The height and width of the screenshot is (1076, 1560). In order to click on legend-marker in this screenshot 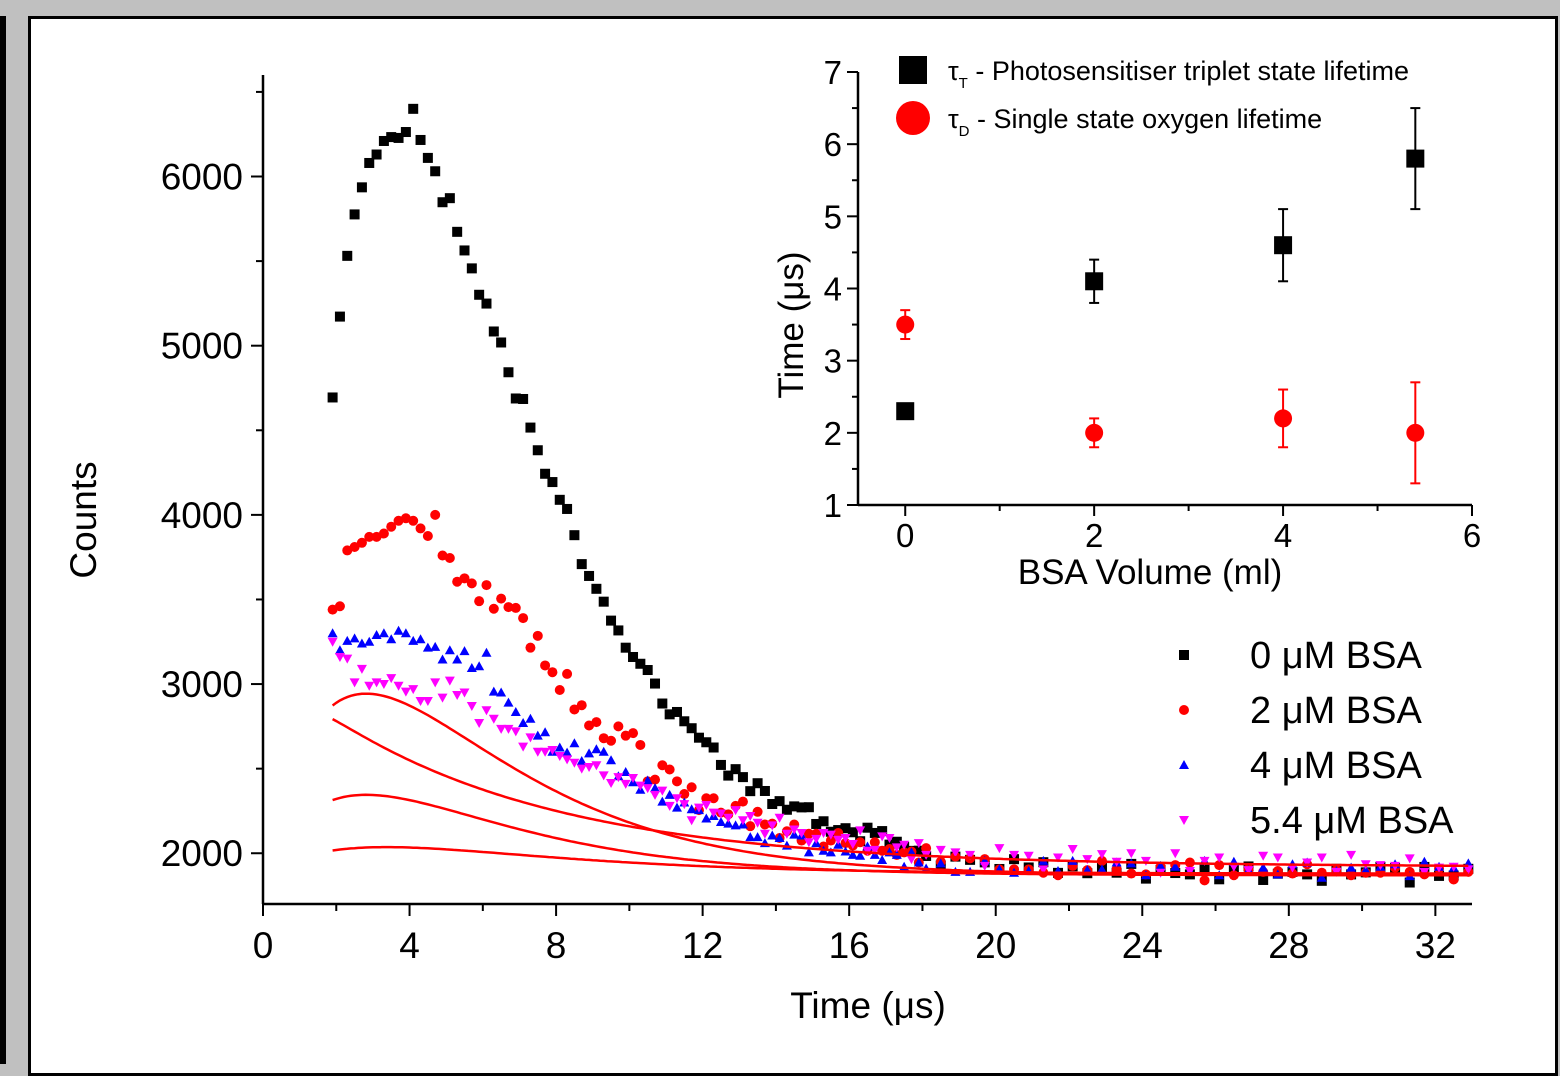, I will do `click(1184, 710)`.